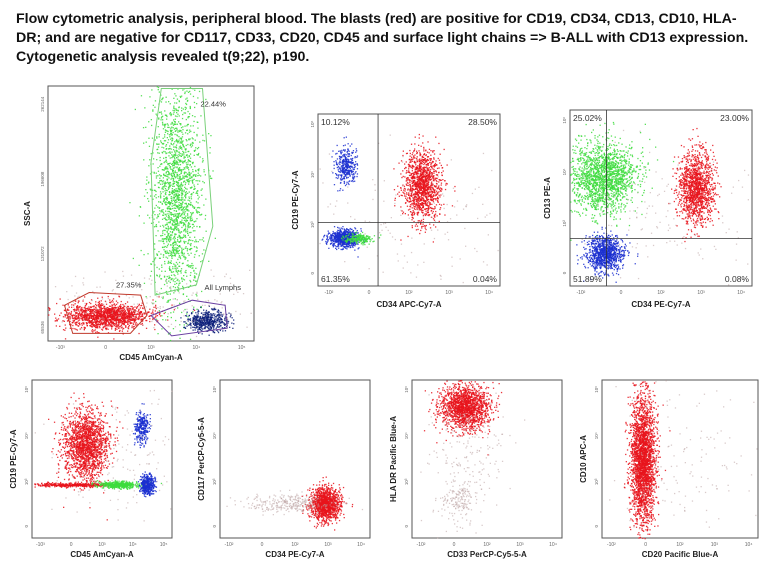 This screenshot has height=576, width=768. What do you see at coordinates (335, 122) in the screenshot?
I see `quadrant-percent-ul: 10.12%` at bounding box center [335, 122].